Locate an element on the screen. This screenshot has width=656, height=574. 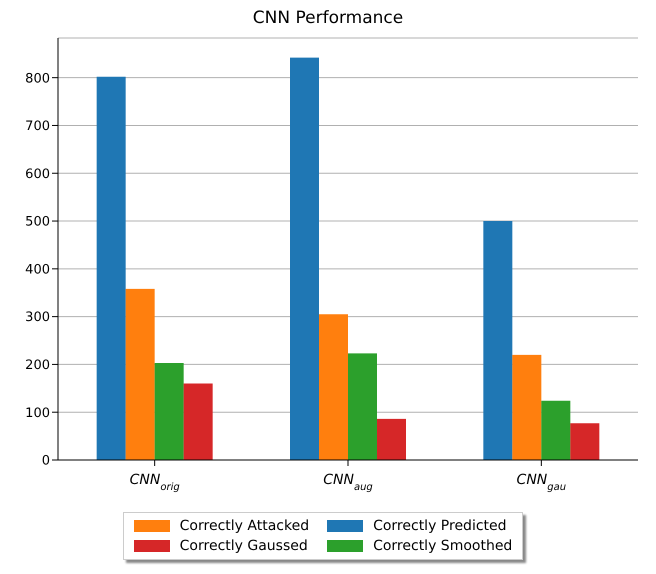
y-tick-label: 0 is located at coordinates (46, 461).